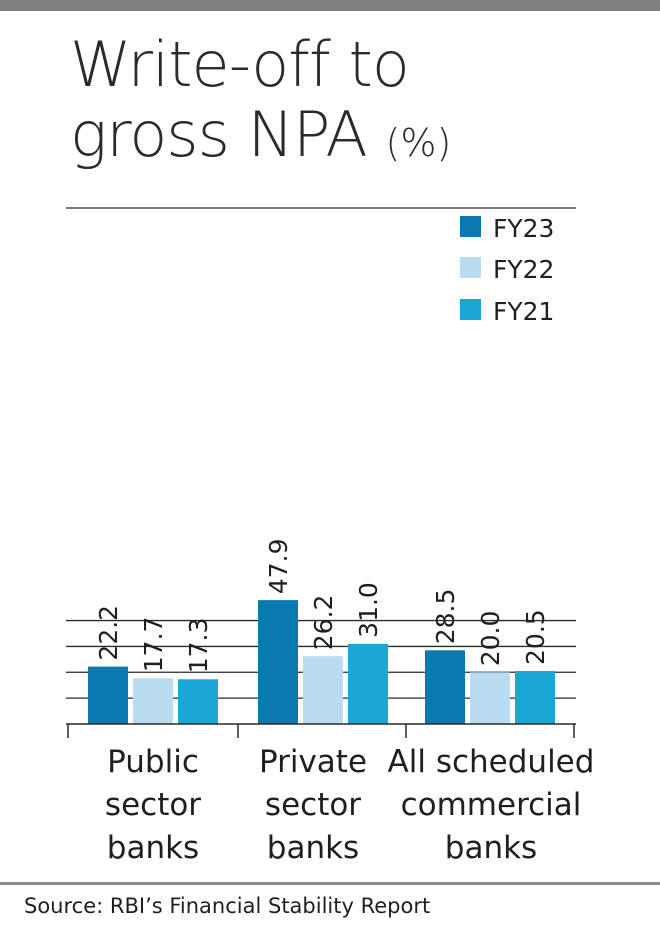 This screenshot has width=660, height=933. Describe the element at coordinates (153, 762) in the screenshot. I see `category-label: Public` at that location.